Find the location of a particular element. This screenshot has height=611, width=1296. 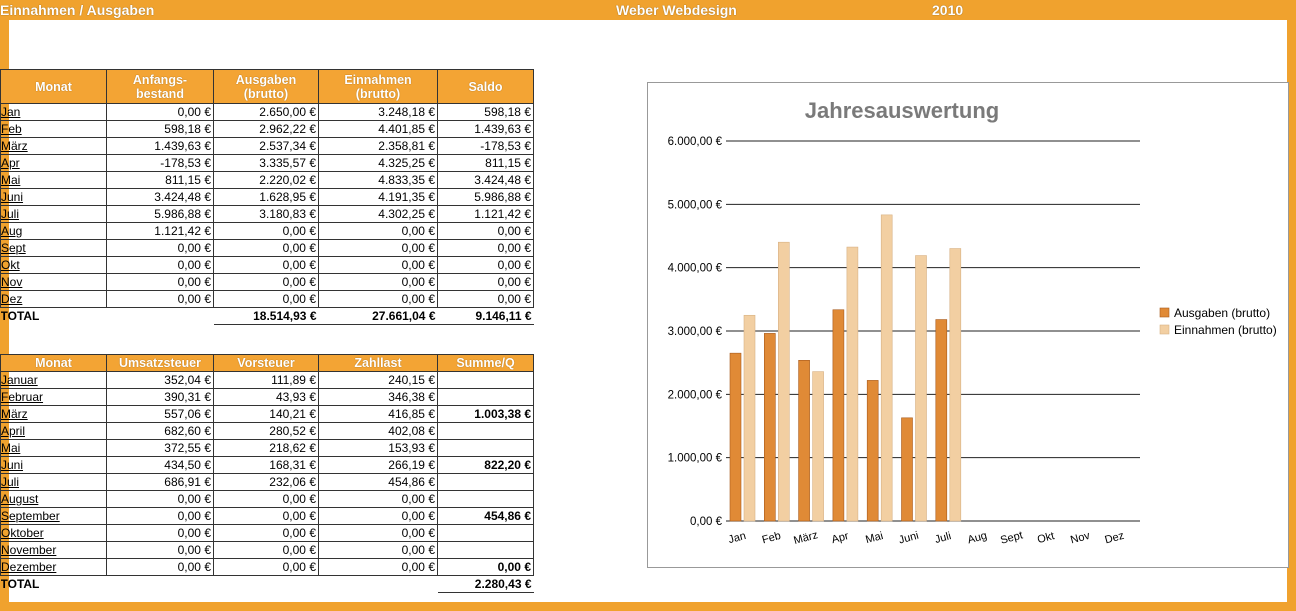

month-link: Mai is located at coordinates (53, 448).